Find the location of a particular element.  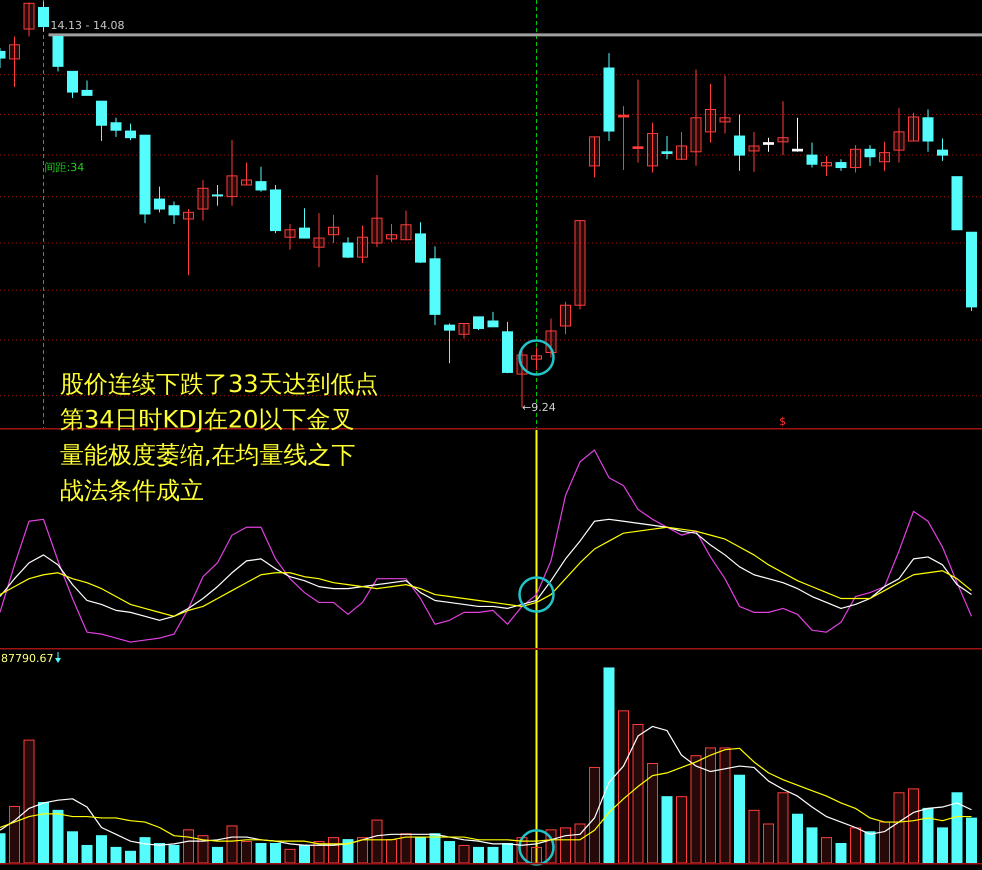

annotation: $ is located at coordinates (782, 421).